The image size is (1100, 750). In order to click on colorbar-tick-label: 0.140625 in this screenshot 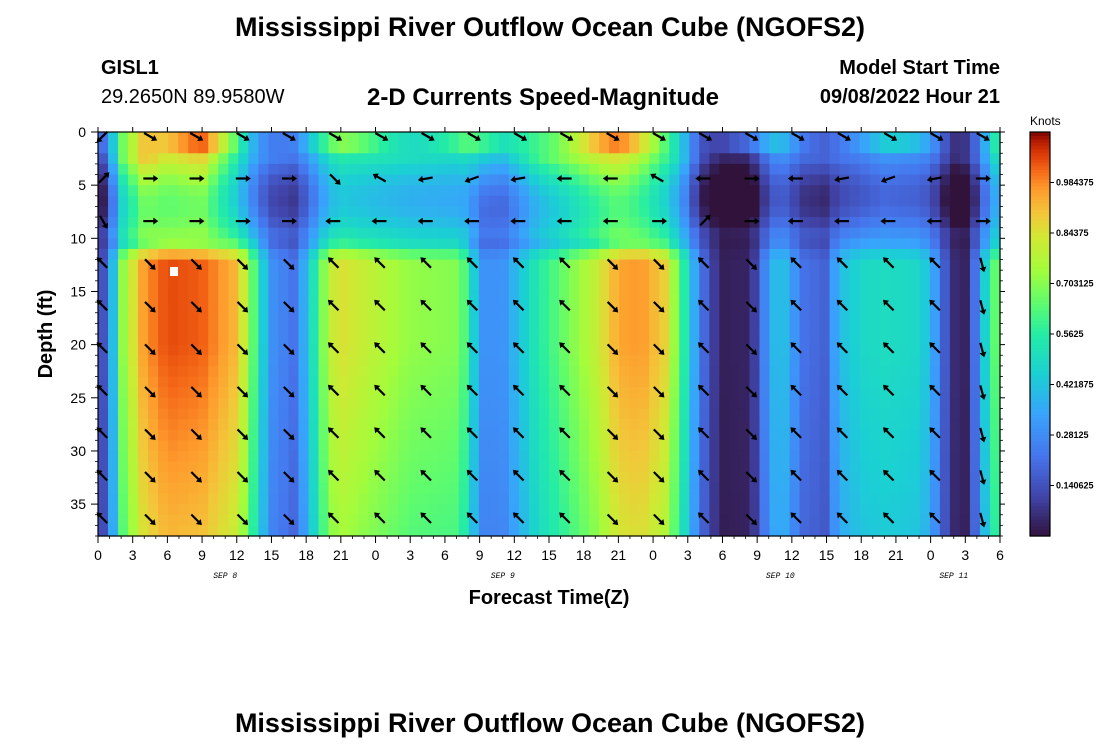, I will do `click(1075, 486)`.